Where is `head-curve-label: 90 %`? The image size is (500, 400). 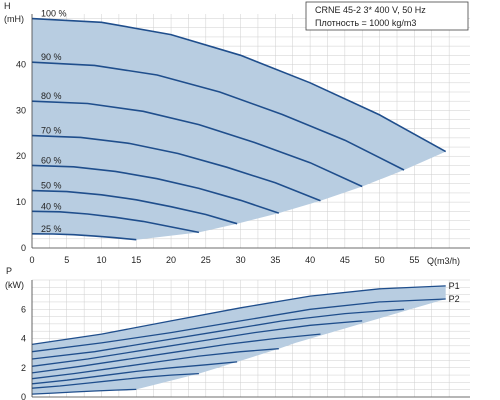
head-curve-label: 90 % is located at coordinates (51, 57).